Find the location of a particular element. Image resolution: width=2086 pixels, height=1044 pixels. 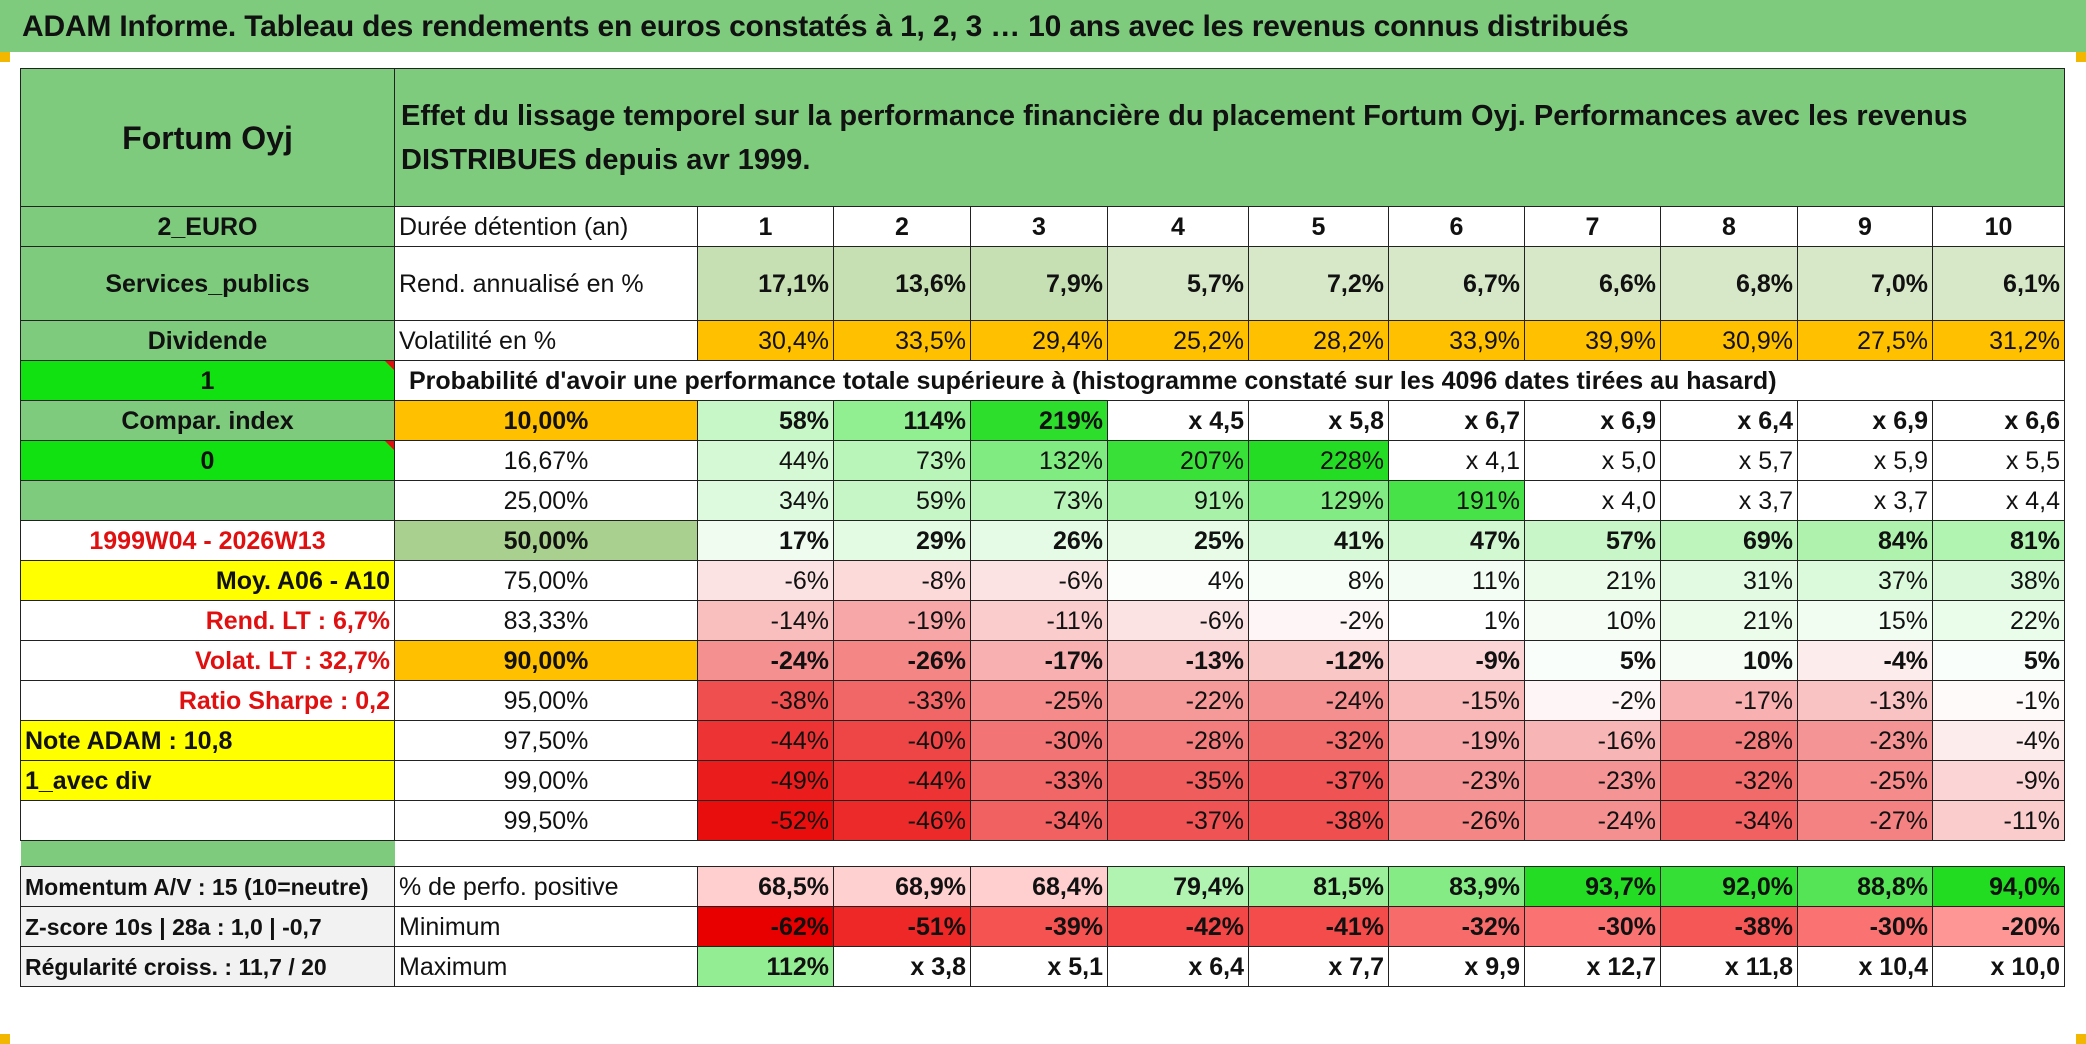

holding-duration-label: Durée détention (an) is located at coordinates (546, 226).